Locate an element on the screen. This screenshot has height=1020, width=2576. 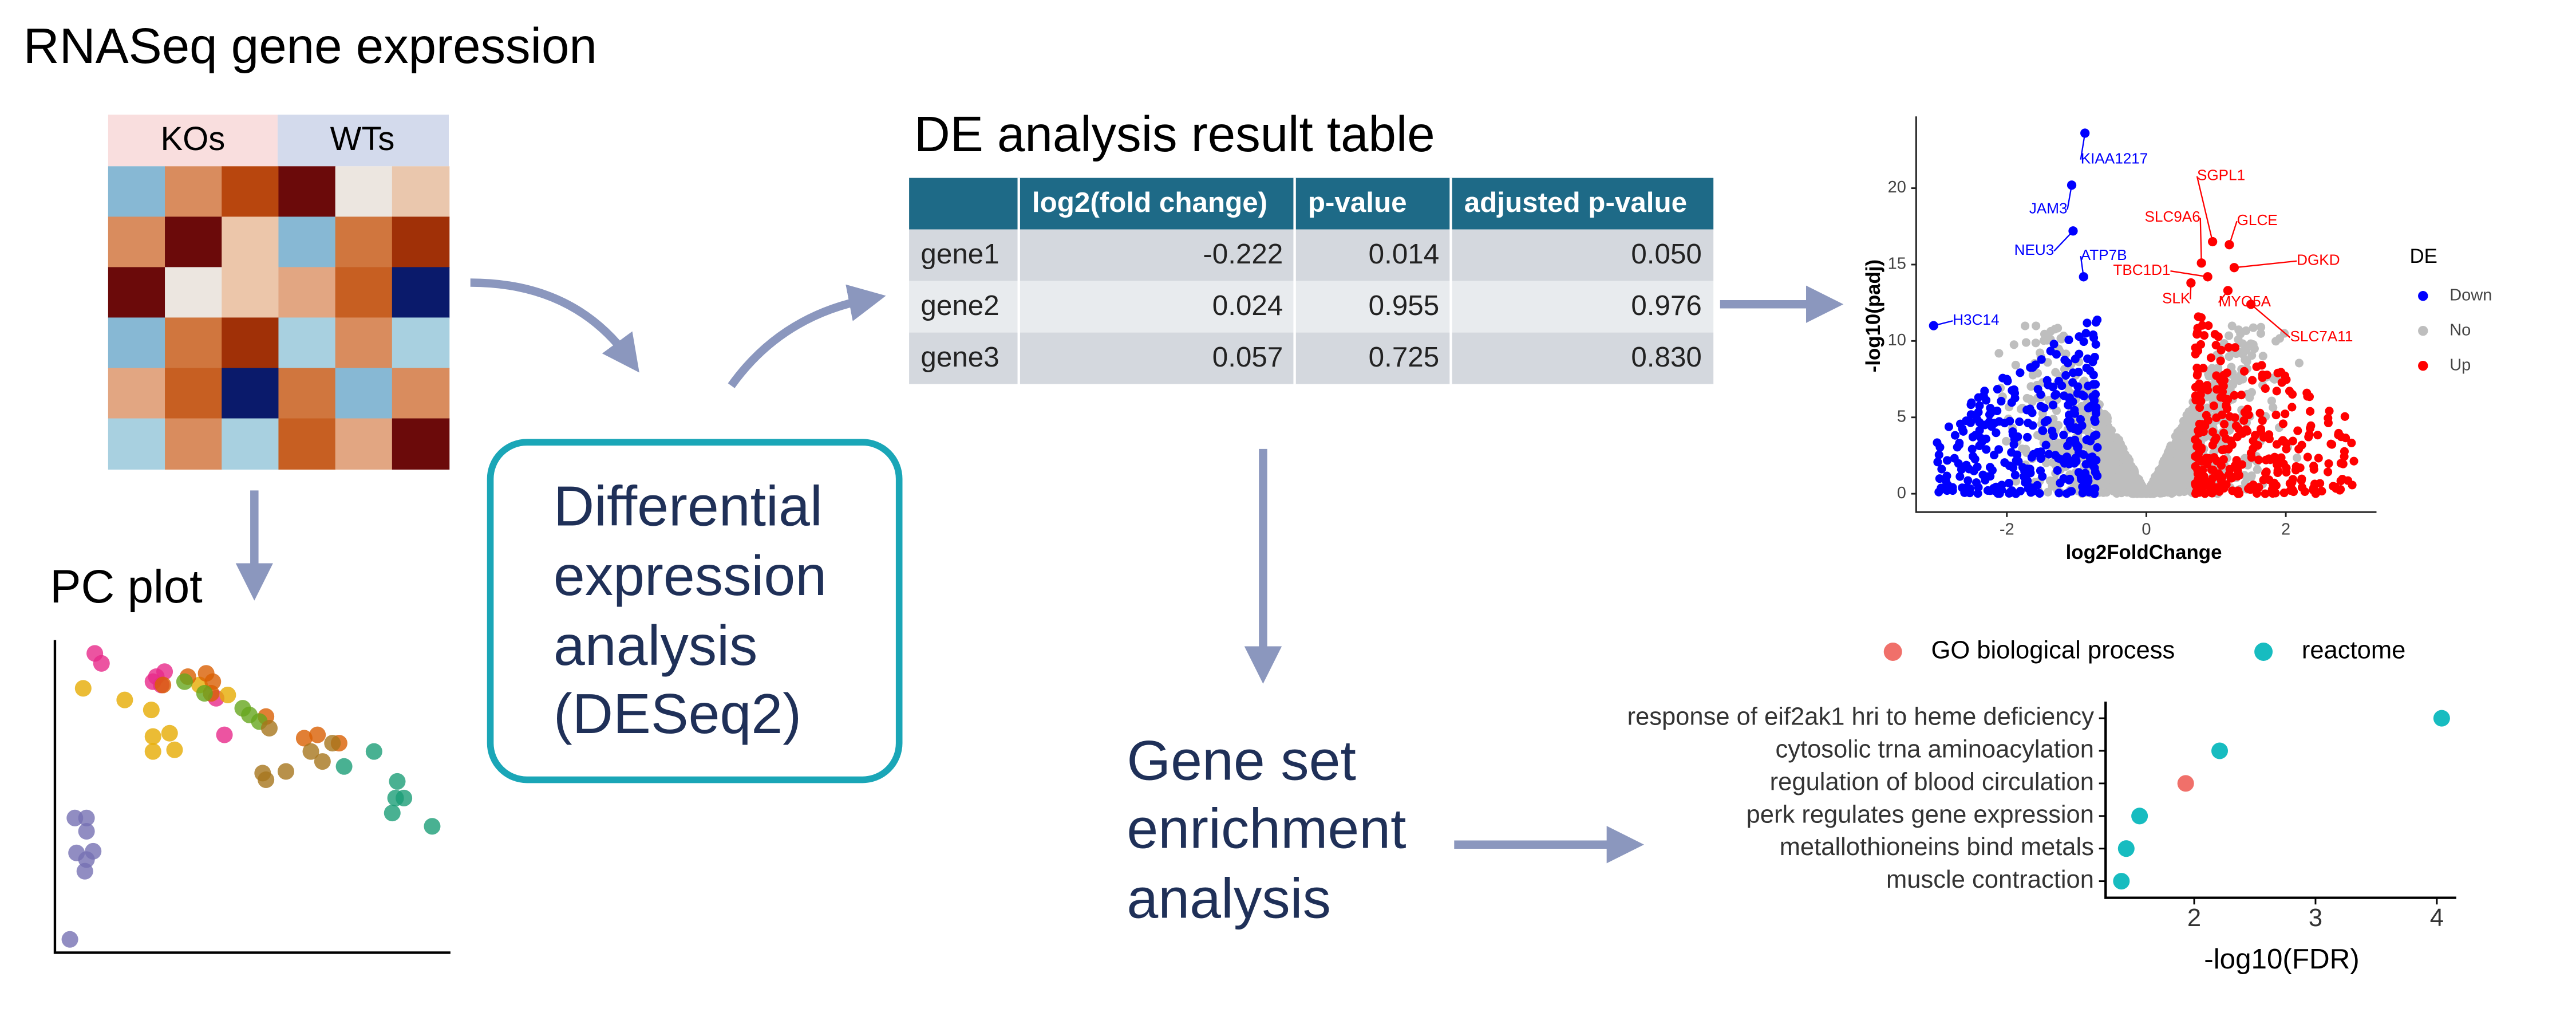
gene-label: KIAA1217 is located at coordinates (2114, 158).